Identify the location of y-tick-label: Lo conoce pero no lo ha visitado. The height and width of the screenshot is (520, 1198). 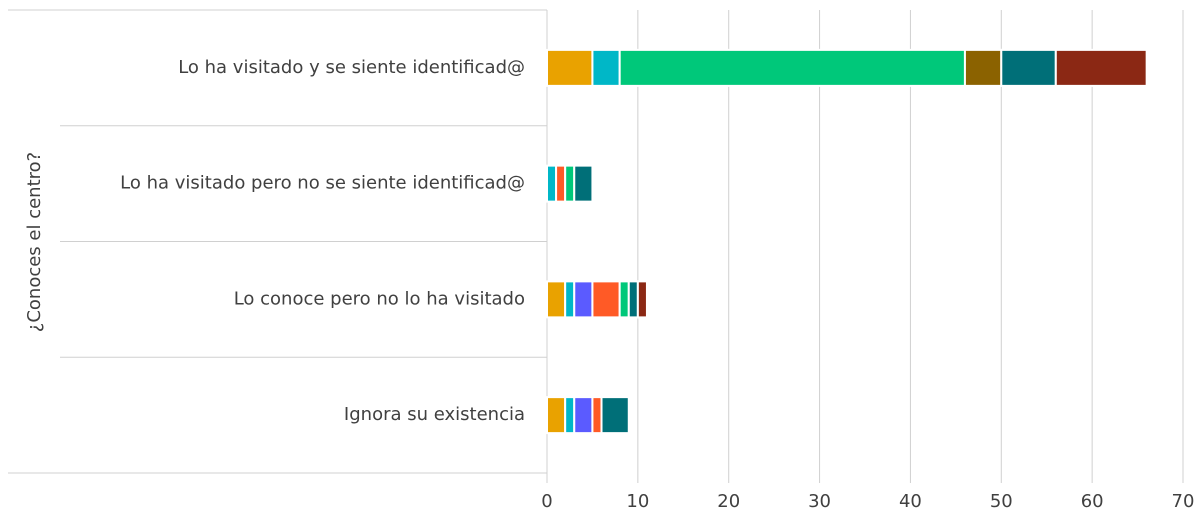
(379, 298).